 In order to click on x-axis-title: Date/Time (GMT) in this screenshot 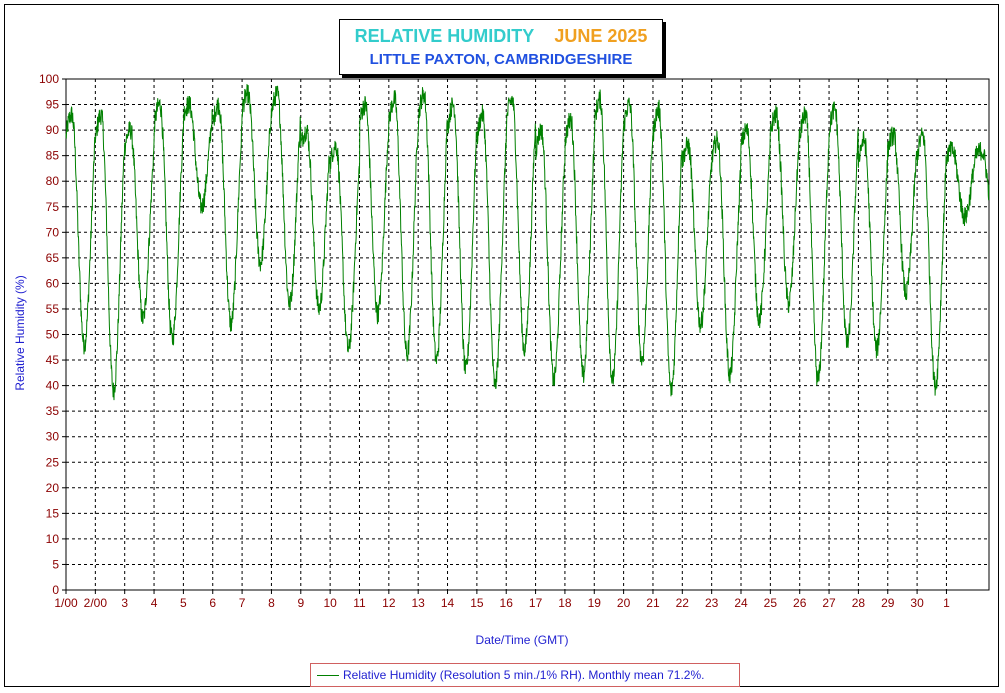, I will do `click(522, 640)`.